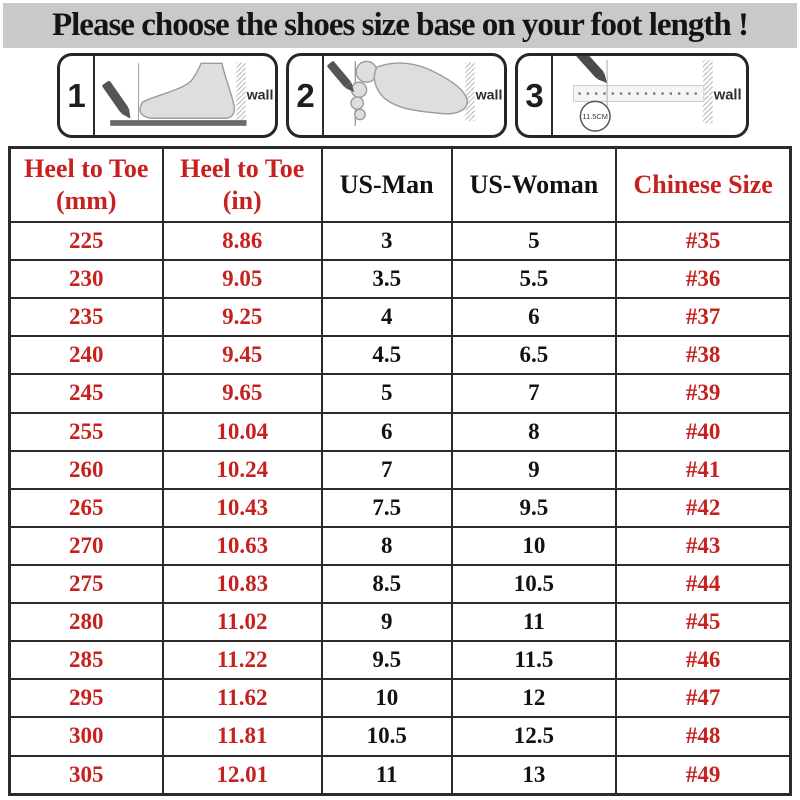  I want to click on col-header-heel-toe-in: Heel to Toe (in), so click(242, 184).